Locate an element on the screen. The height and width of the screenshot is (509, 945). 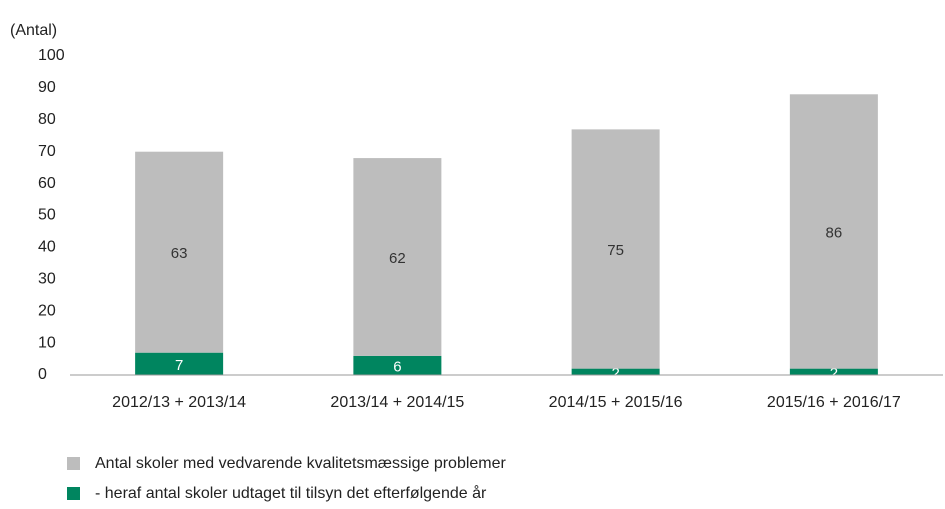
y-tick-label: 10 is located at coordinates (47, 342).